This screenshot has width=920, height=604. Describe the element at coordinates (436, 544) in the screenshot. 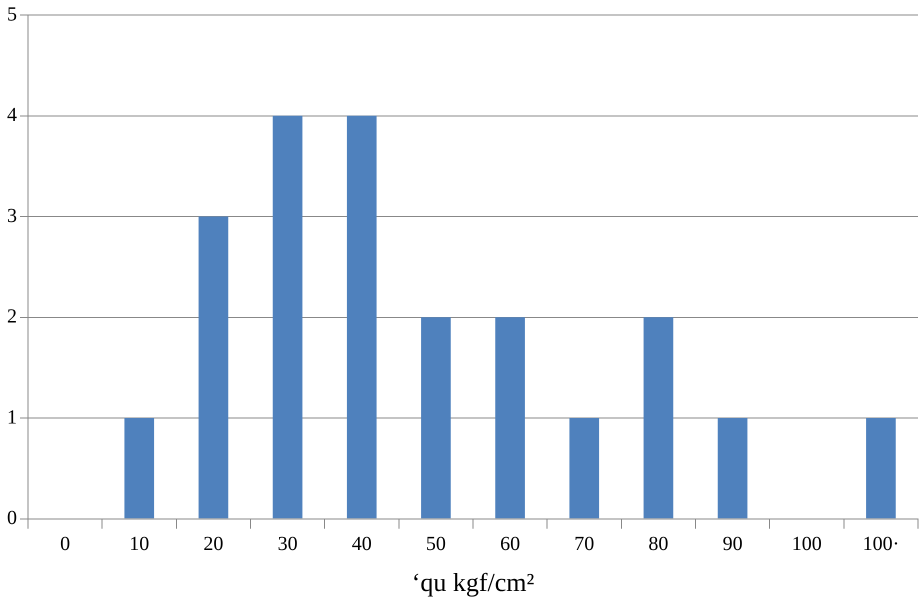

I see `x-tick-label: 50` at that location.